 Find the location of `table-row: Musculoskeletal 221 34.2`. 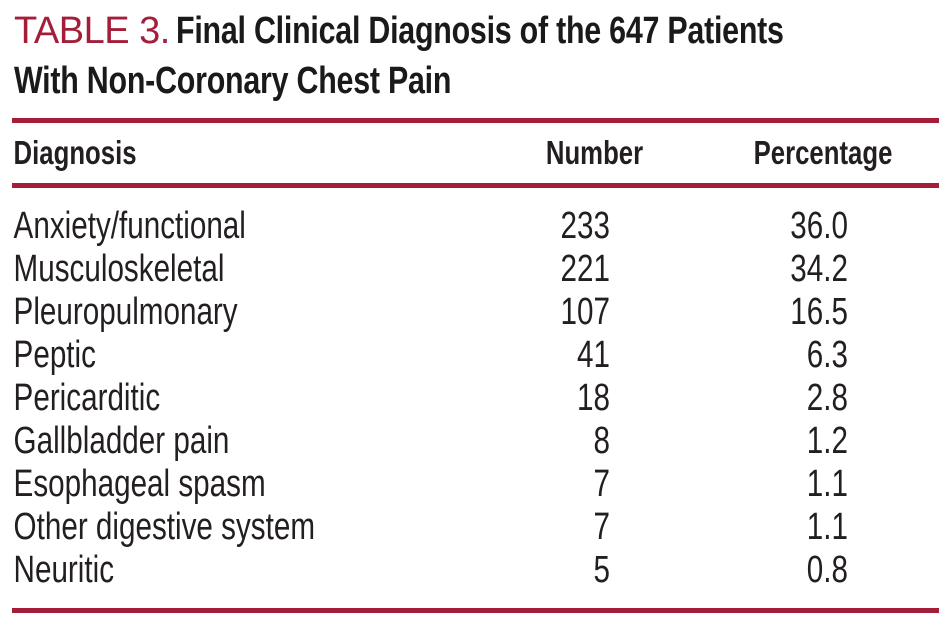

table-row: Musculoskeletal 221 34.2 is located at coordinates (475, 269).